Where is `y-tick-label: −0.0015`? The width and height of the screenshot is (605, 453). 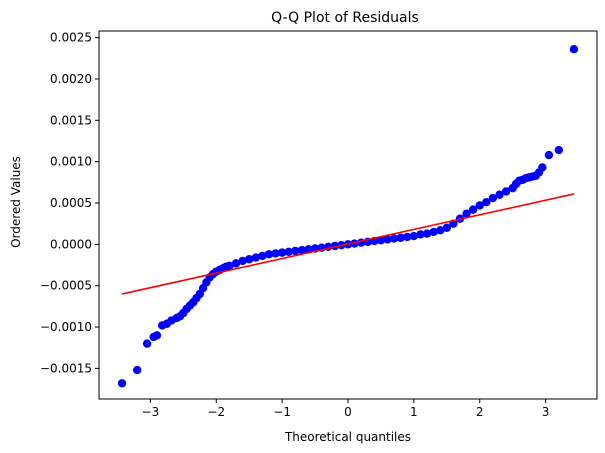 y-tick-label: −0.0015 is located at coordinates (66, 368).